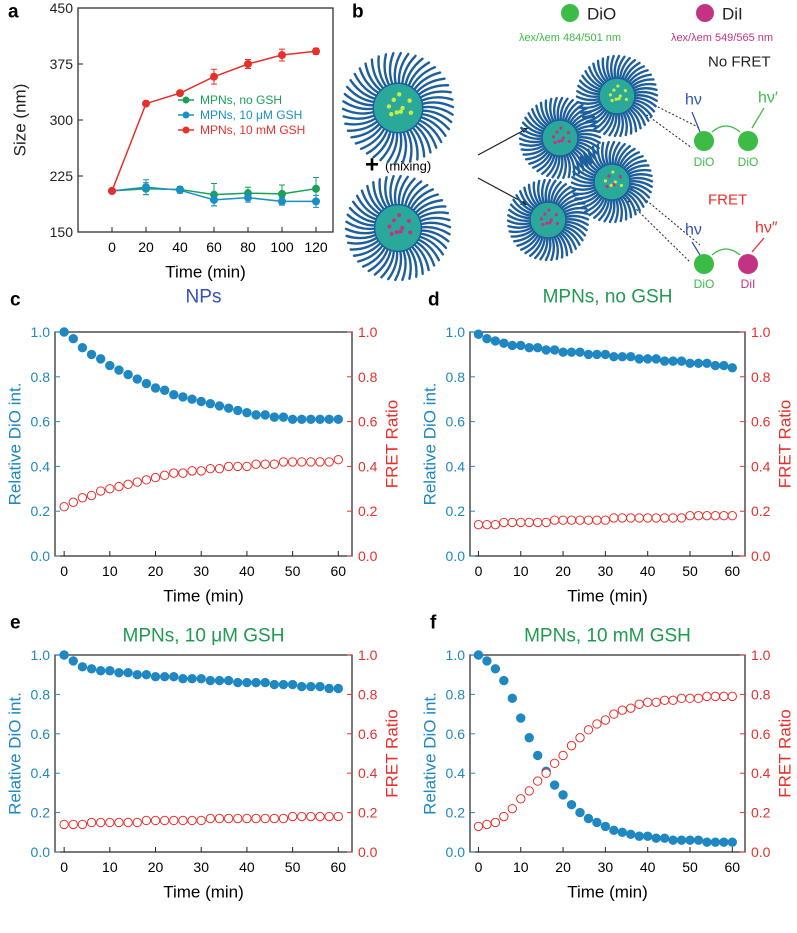 Image resolution: width=797 pixels, height=933 pixels. What do you see at coordinates (456, 556) in the screenshot?
I see `y-tick-label: 0.0` at bounding box center [456, 556].